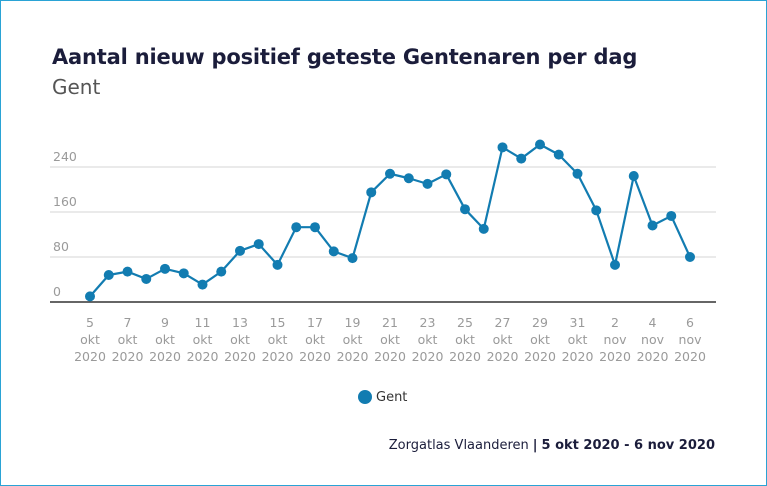 Image resolution: width=767 pixels, height=486 pixels. Describe the element at coordinates (353, 322) in the screenshot. I see `x-tick-label-19-okt-day: 19` at that location.